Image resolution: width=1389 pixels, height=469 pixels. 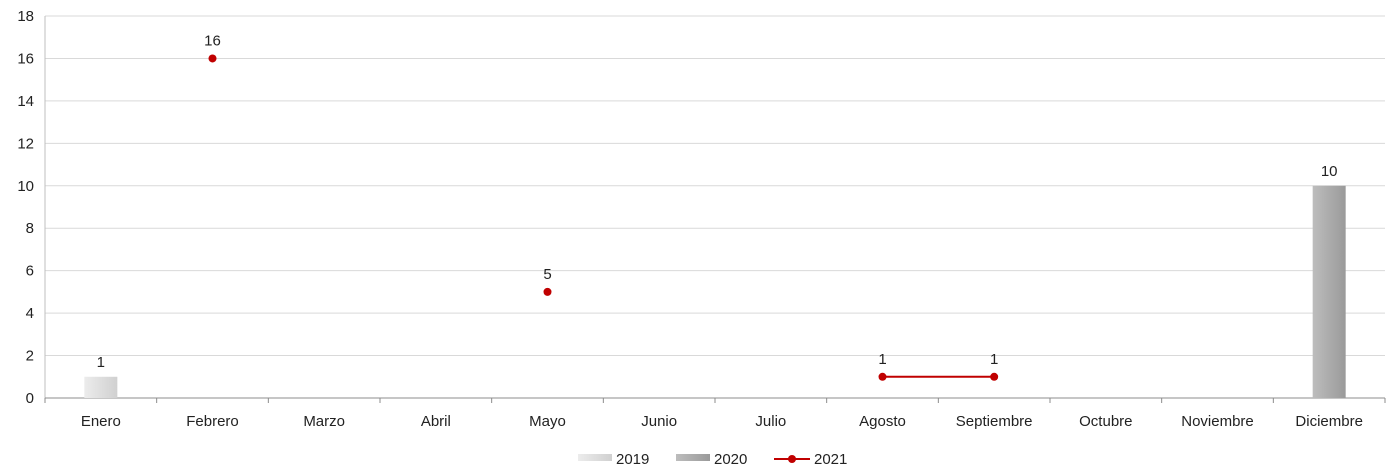 What do you see at coordinates (25, 16) in the screenshot?
I see `y-tick-label: 18` at bounding box center [25, 16].